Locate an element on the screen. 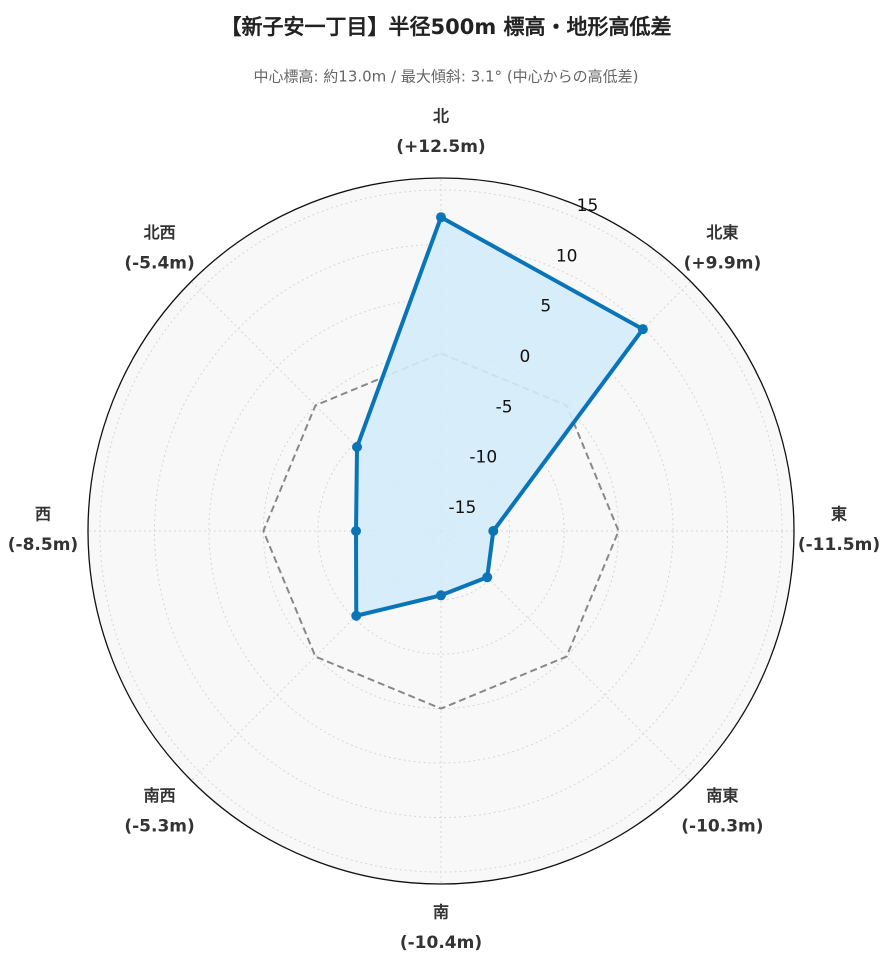 The image size is (892, 966). value-label: (-5.4m) is located at coordinates (159, 264).